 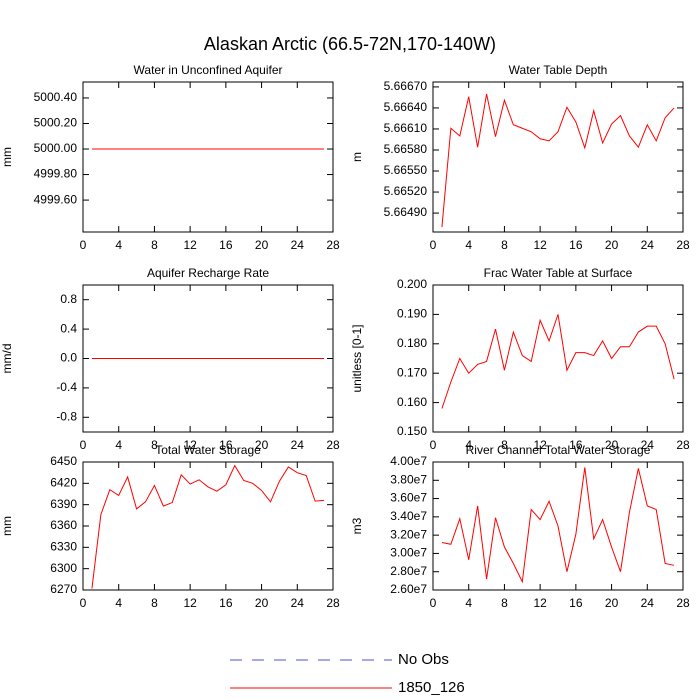 What do you see at coordinates (63, 589) in the screenshot?
I see `y-tick-label: 6270` at bounding box center [63, 589].